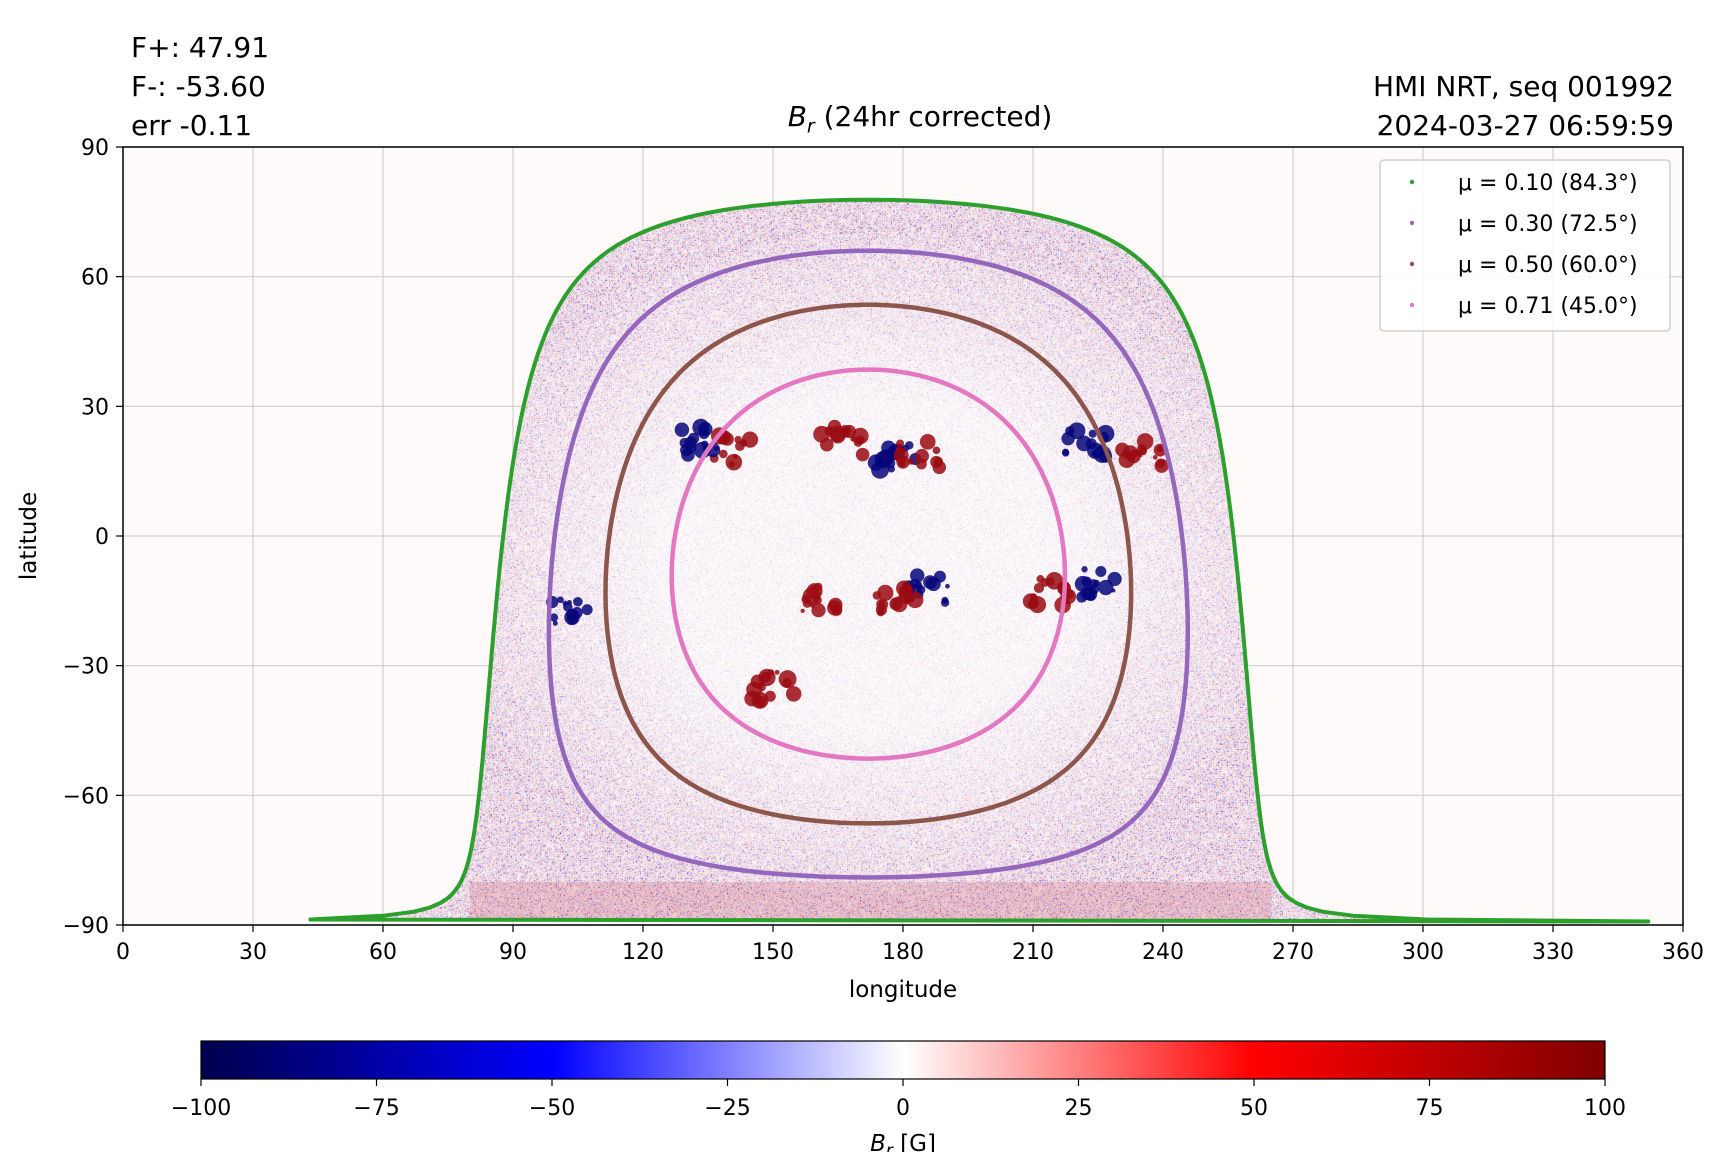 The height and width of the screenshot is (1152, 1728). Describe the element at coordinates (1548, 306) in the screenshot. I see `legend-entry: μ = 0.71 (45.0°)` at that location.